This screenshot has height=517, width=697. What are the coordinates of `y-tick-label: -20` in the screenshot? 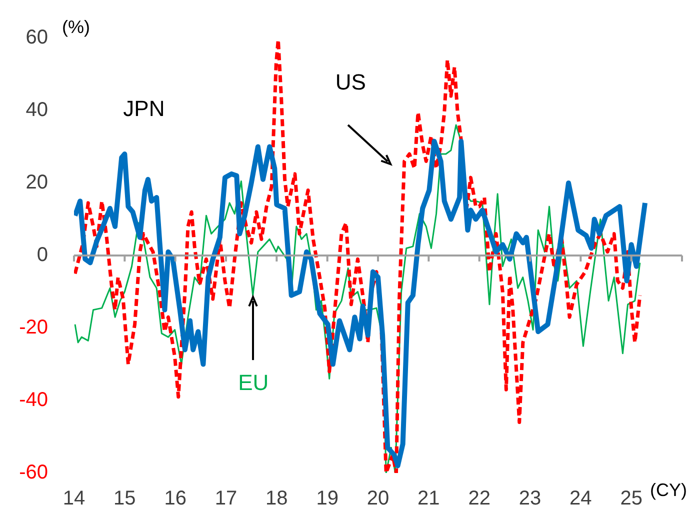 It's located at (33, 327).